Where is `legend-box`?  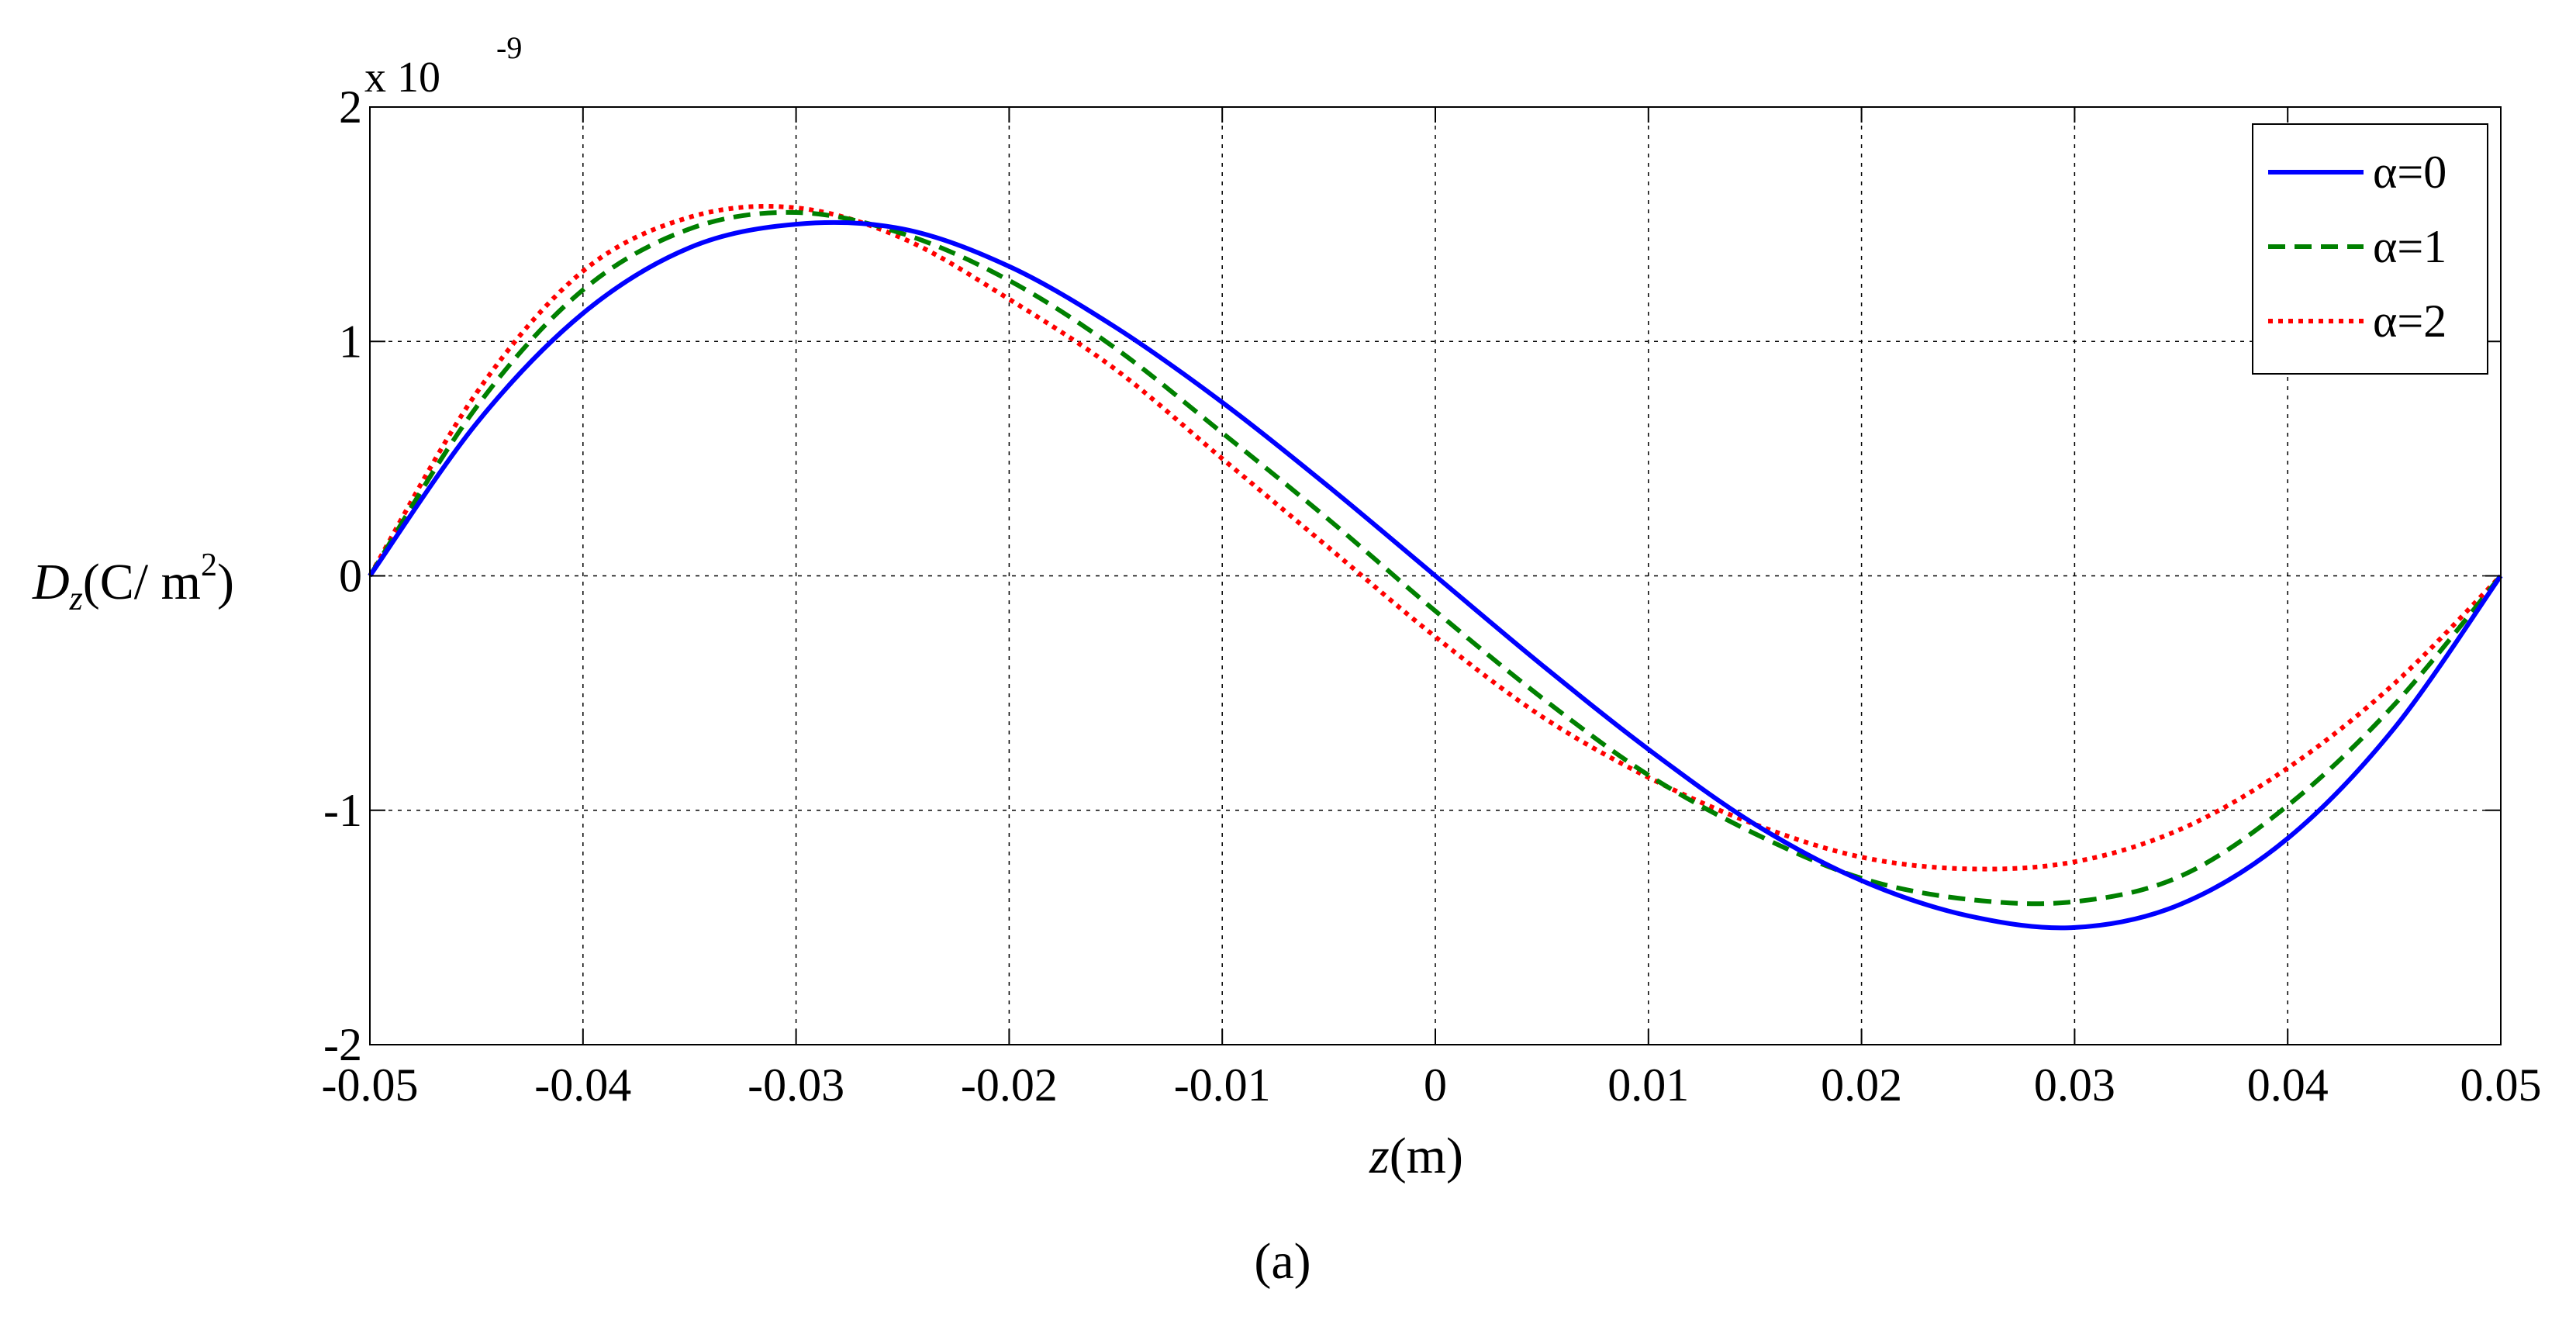 legend-box is located at coordinates (2370, 249).